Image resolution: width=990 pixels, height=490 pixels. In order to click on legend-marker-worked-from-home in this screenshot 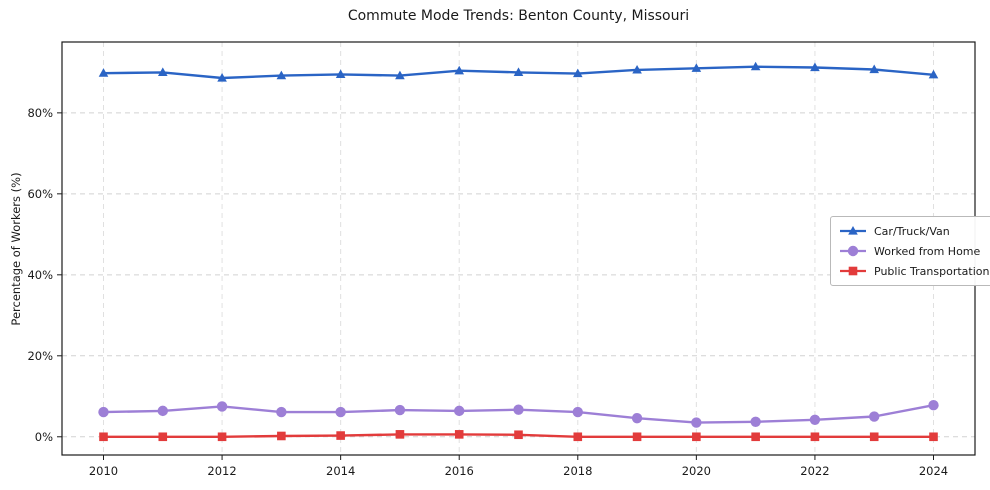, I will do `click(853, 251)`.